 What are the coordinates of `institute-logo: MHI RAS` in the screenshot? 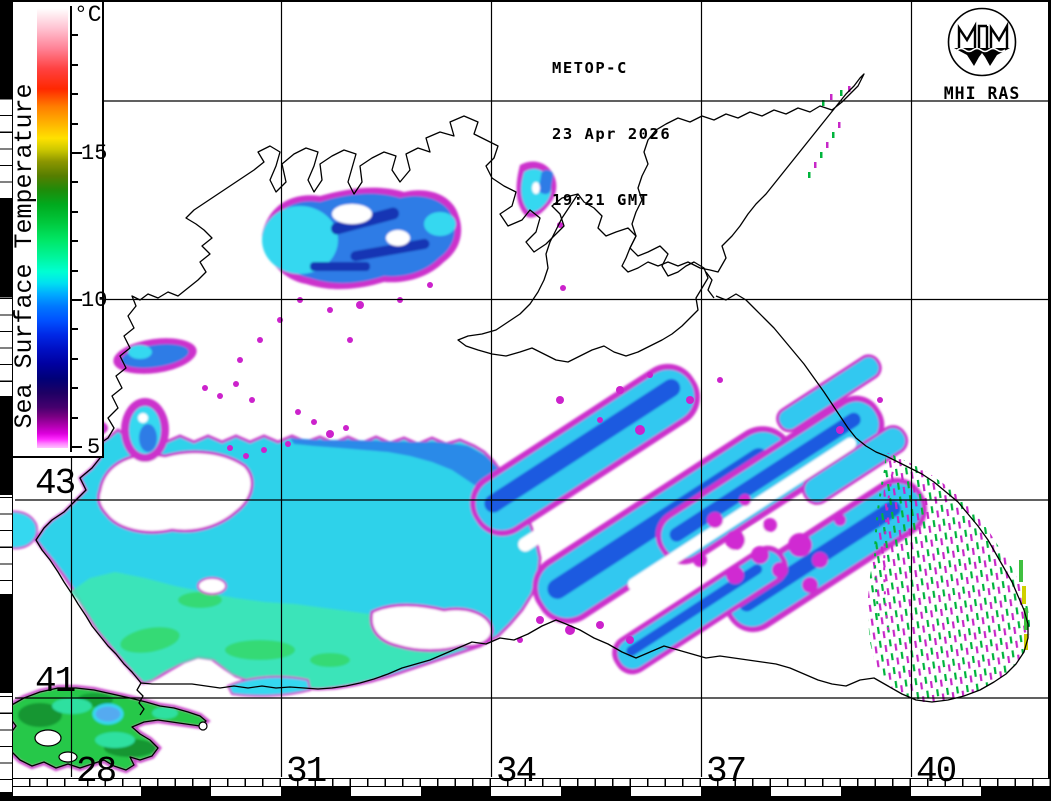 It's located at (982, 54).